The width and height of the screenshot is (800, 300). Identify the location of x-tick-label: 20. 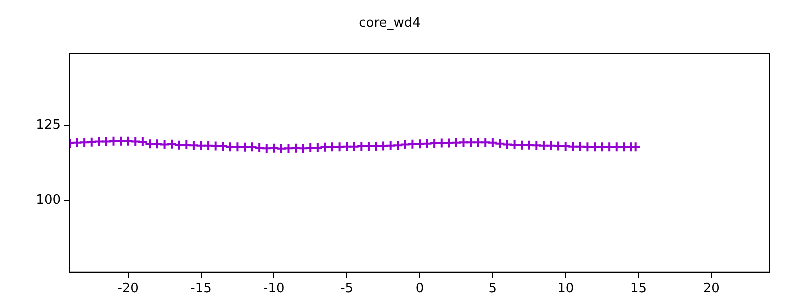
(711, 289).